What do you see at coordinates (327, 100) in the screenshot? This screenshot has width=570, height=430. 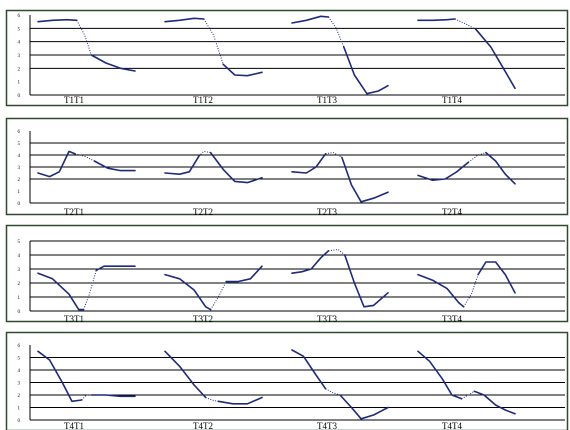 I see `category-label: T1T3` at bounding box center [327, 100].